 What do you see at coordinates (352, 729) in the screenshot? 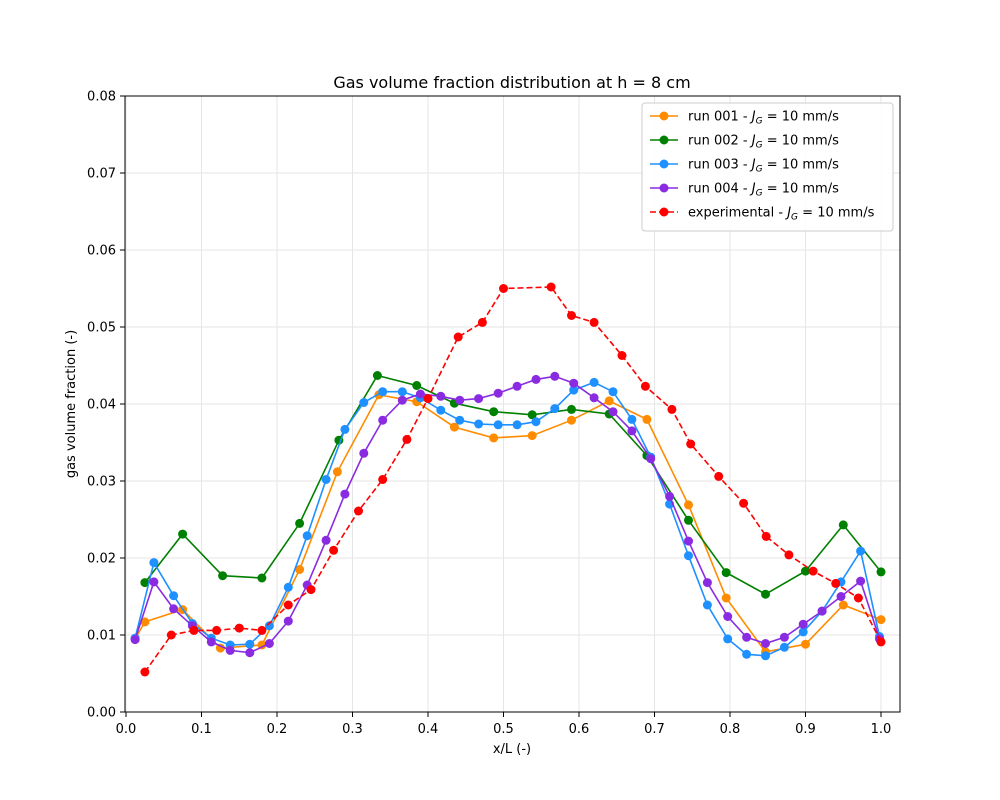
I see `x-tick-label: 0.3` at bounding box center [352, 729].